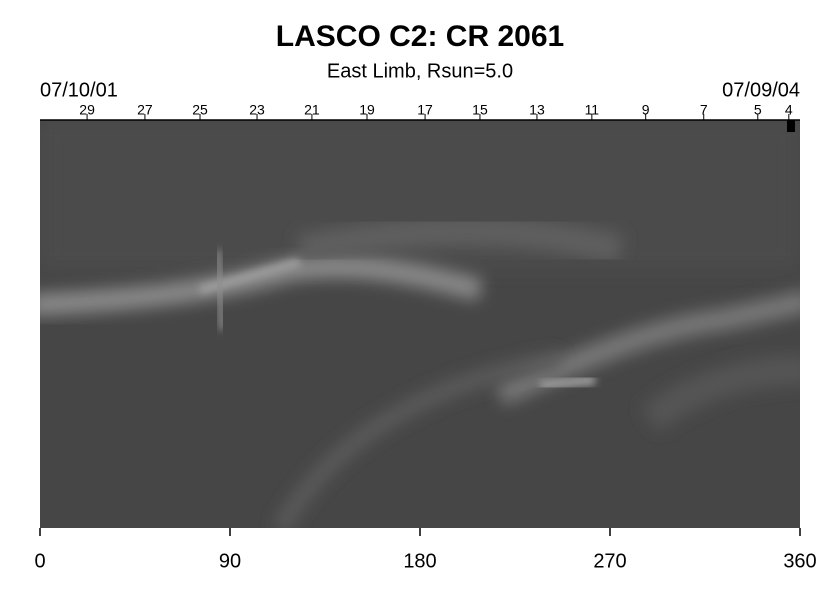  I want to click on top-tick-label: 19, so click(367, 110).